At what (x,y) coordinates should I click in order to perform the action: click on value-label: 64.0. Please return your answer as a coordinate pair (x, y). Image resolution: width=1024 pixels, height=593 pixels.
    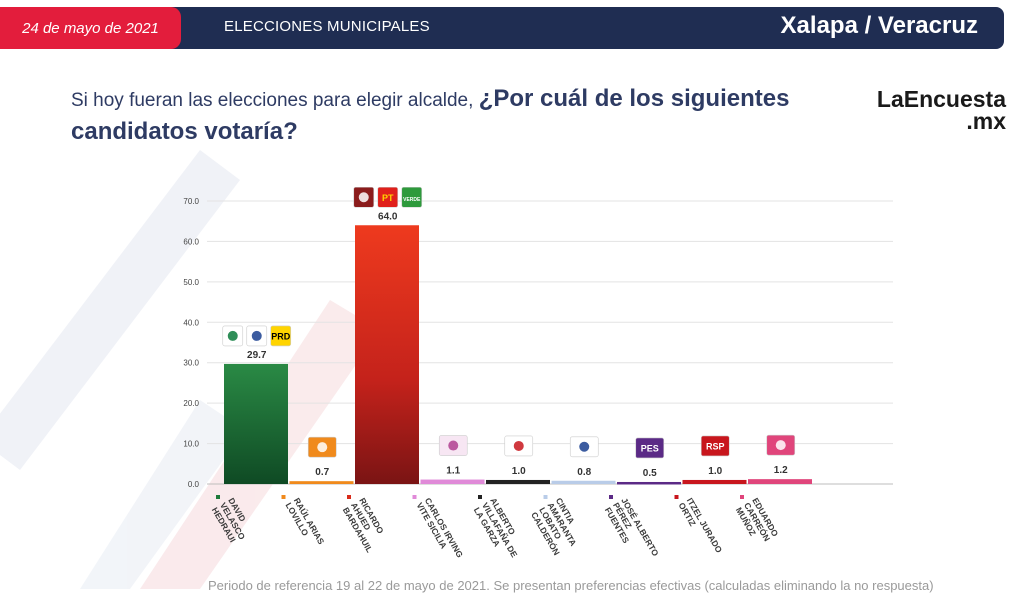
    Looking at the image, I should click on (388, 216).